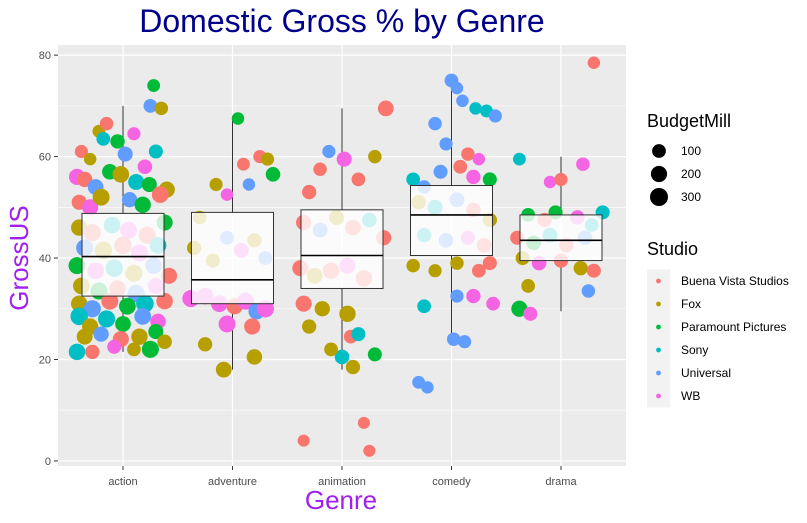 The height and width of the screenshot is (523, 807). I want to click on legend-studio-label: Sony, so click(694, 350).